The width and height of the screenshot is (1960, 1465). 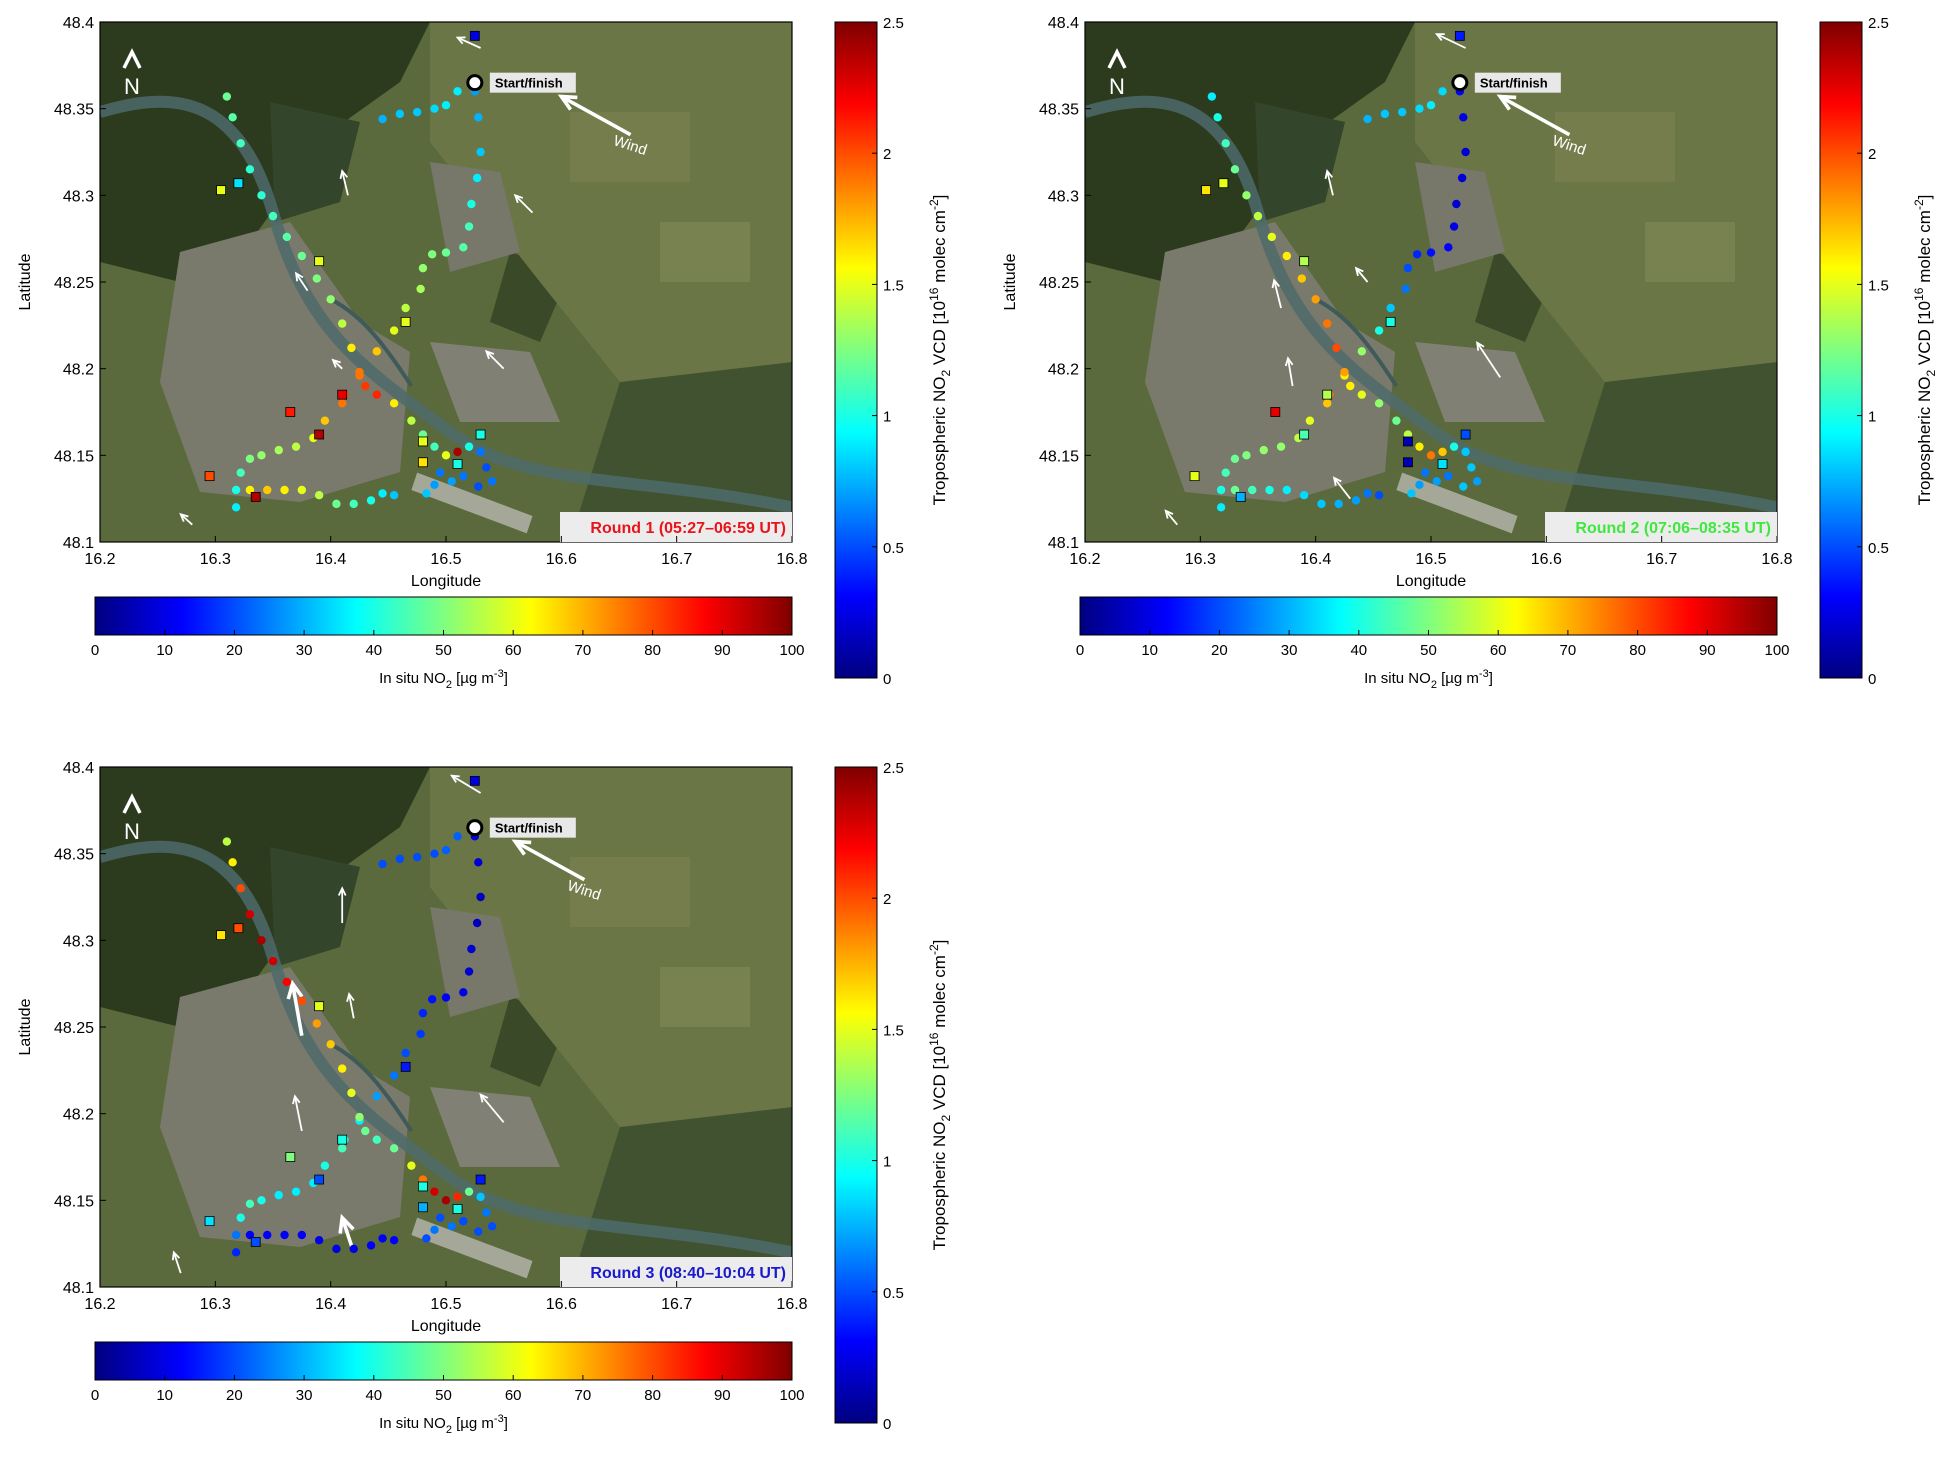 I want to click on urban-area, so click(x=1480, y=382).